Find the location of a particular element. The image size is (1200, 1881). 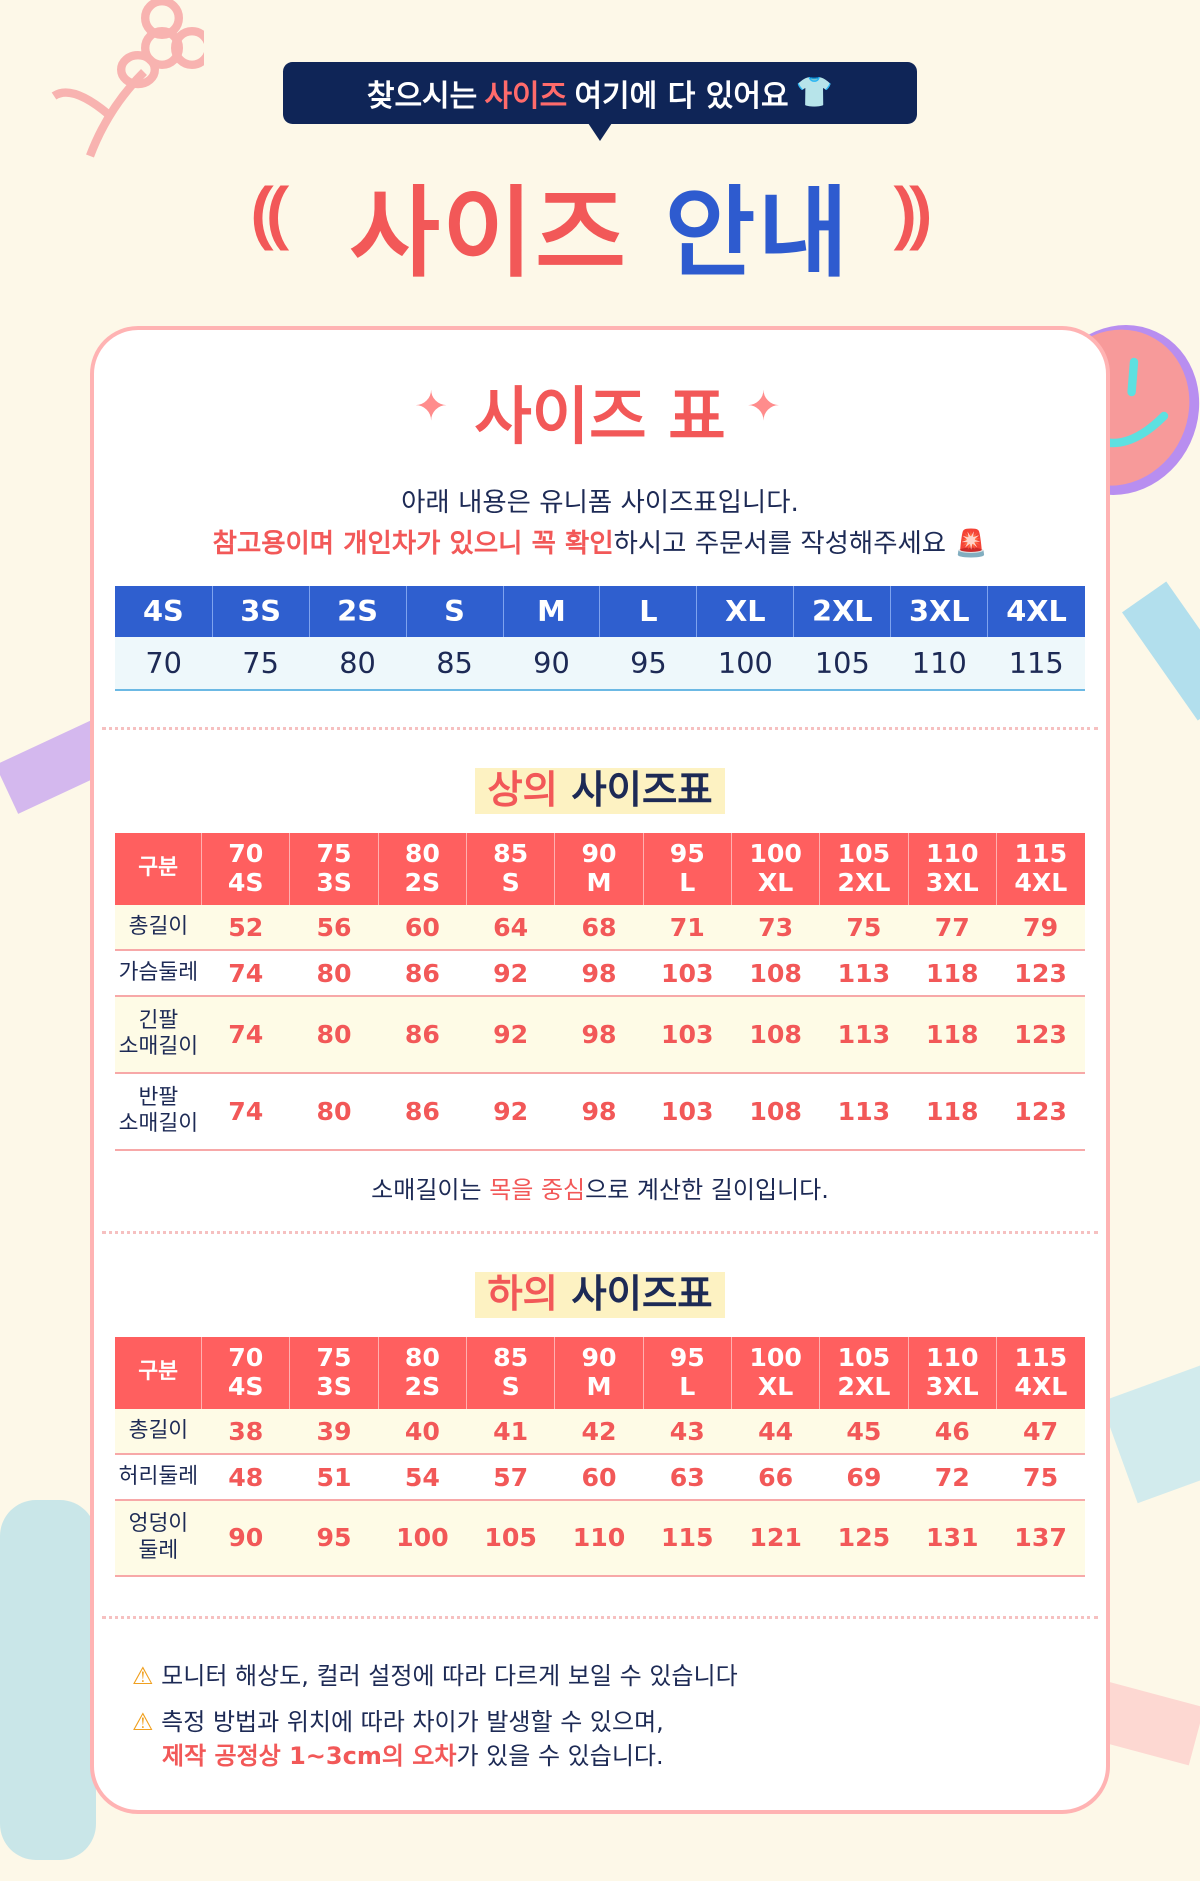

cell-value: 95 is located at coordinates (334, 1538).